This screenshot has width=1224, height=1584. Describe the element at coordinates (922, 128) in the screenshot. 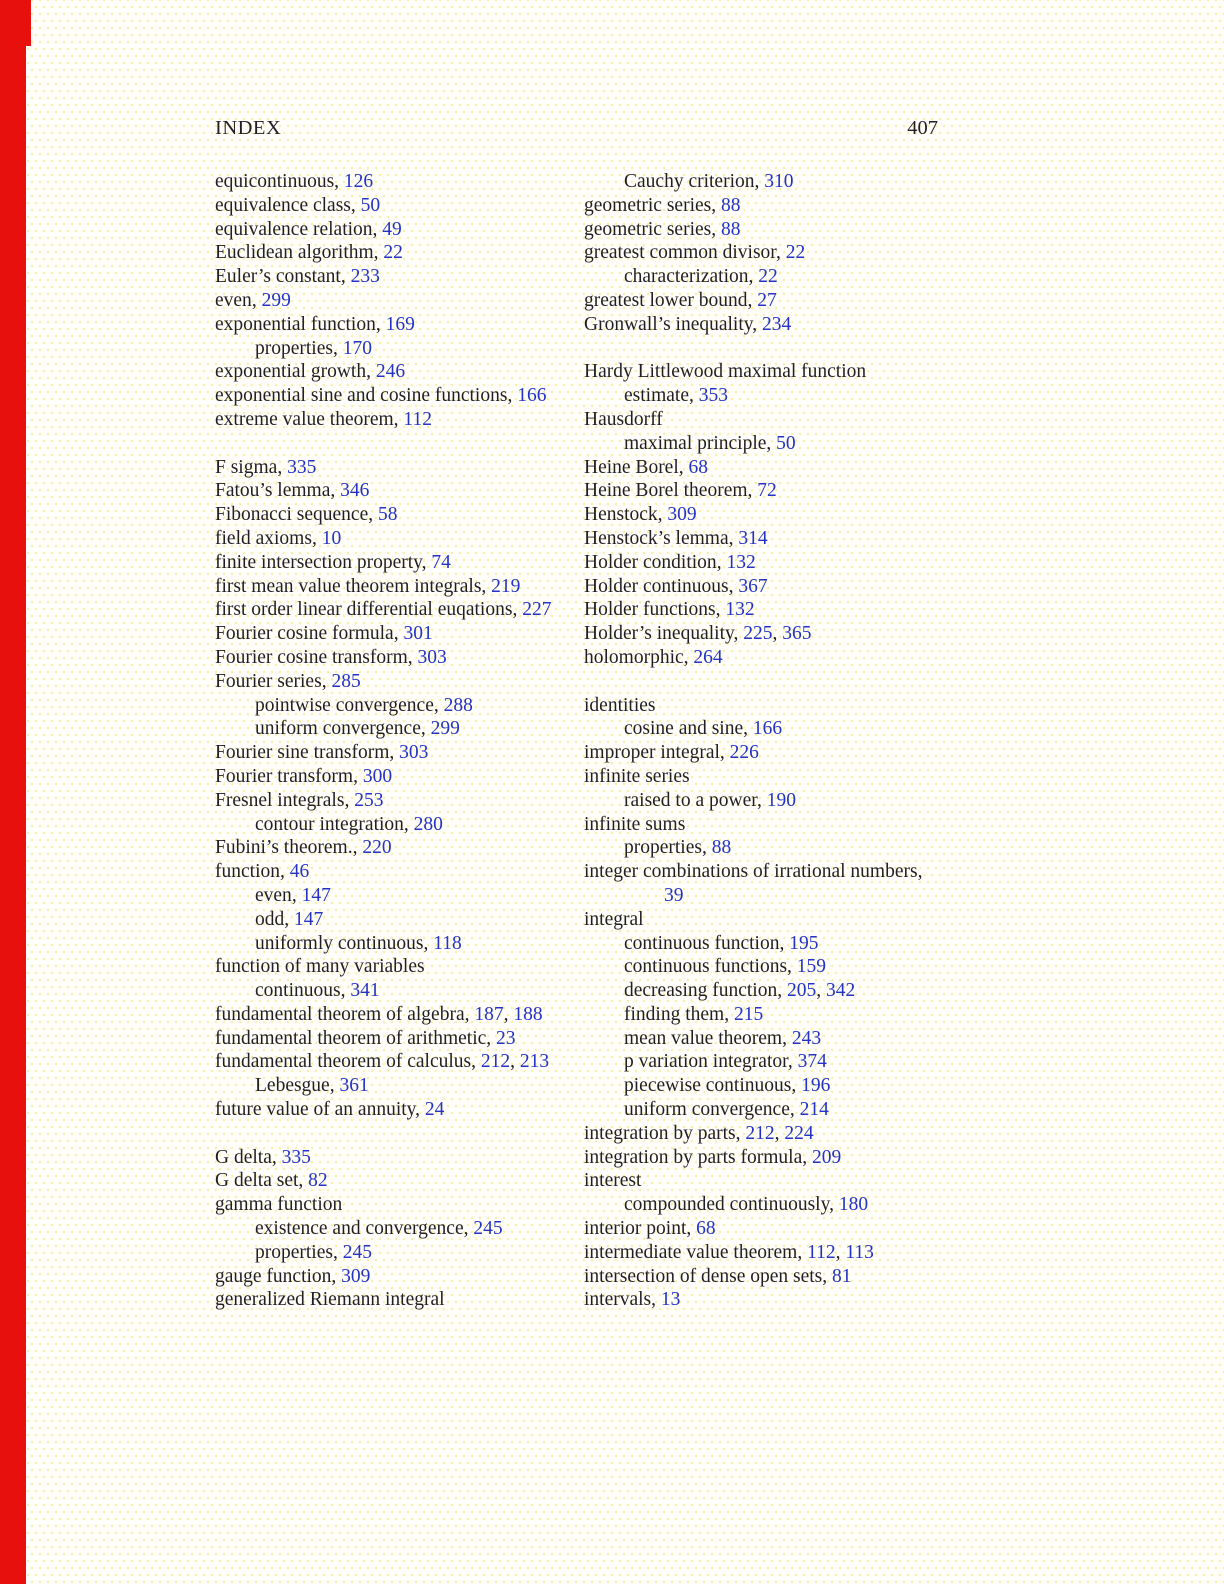

I see `page-number: 407` at that location.